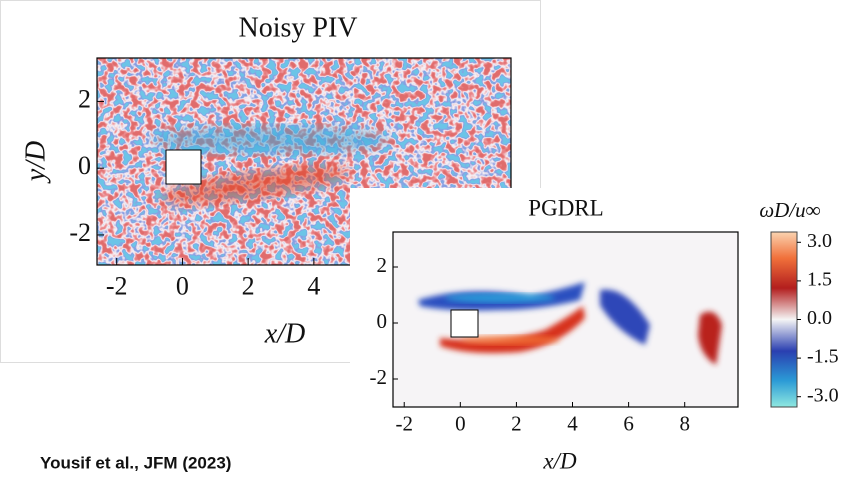  I want to click on x-tick-label: 8, so click(684, 424).